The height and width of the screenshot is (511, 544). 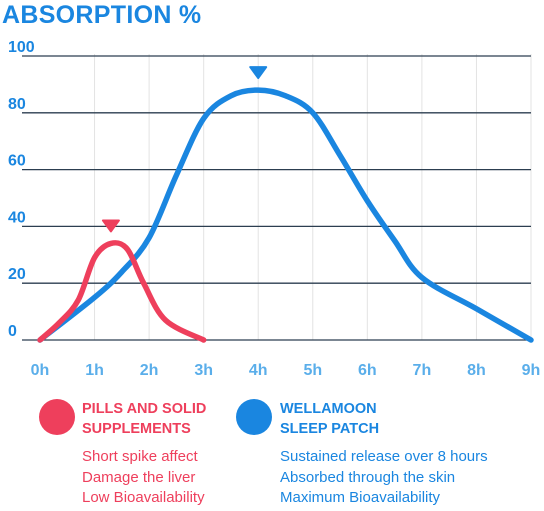 What do you see at coordinates (254, 417) in the screenshot?
I see `patch-legend-dot` at bounding box center [254, 417].